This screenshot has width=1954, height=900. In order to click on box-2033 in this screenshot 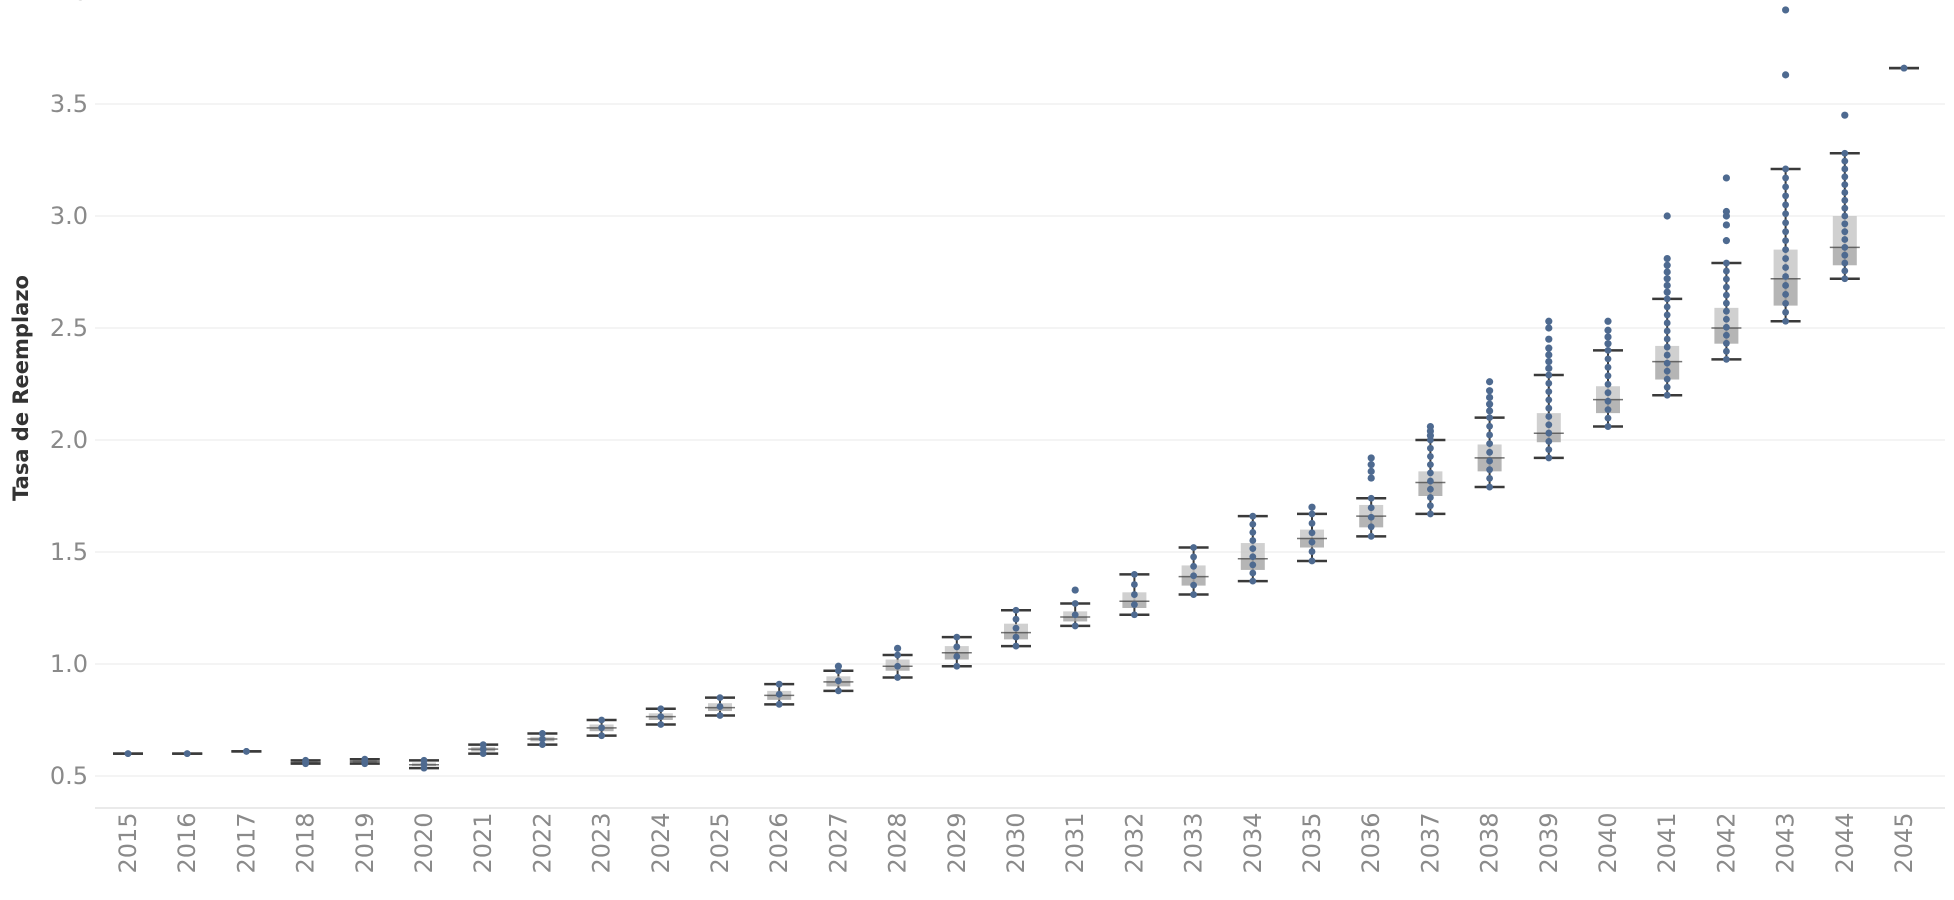, I will do `click(1193, 571)`.